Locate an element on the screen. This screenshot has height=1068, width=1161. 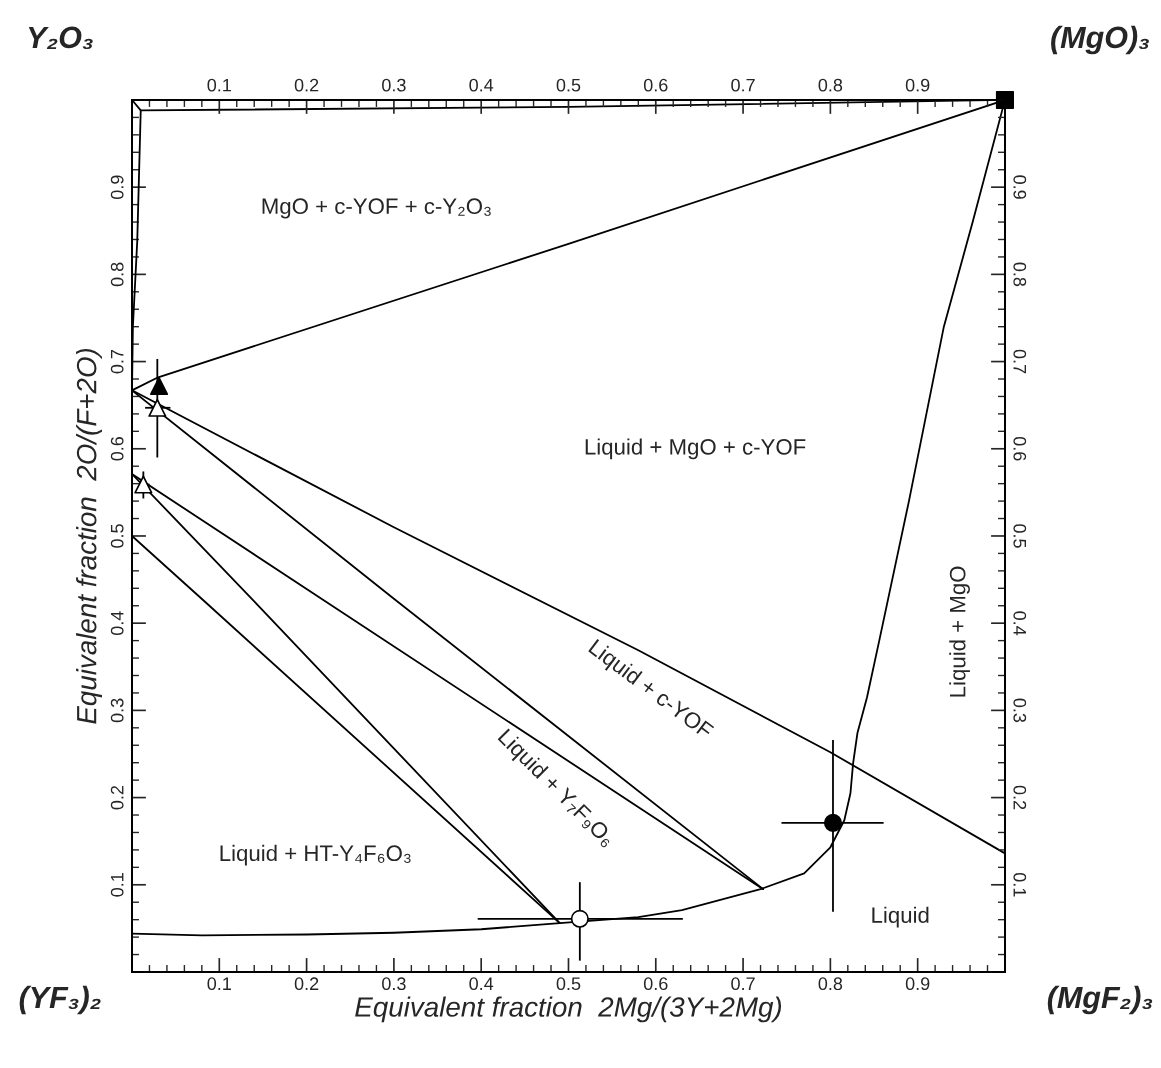
y2-tick-label: 0.9 is located at coordinates (1020, 187).